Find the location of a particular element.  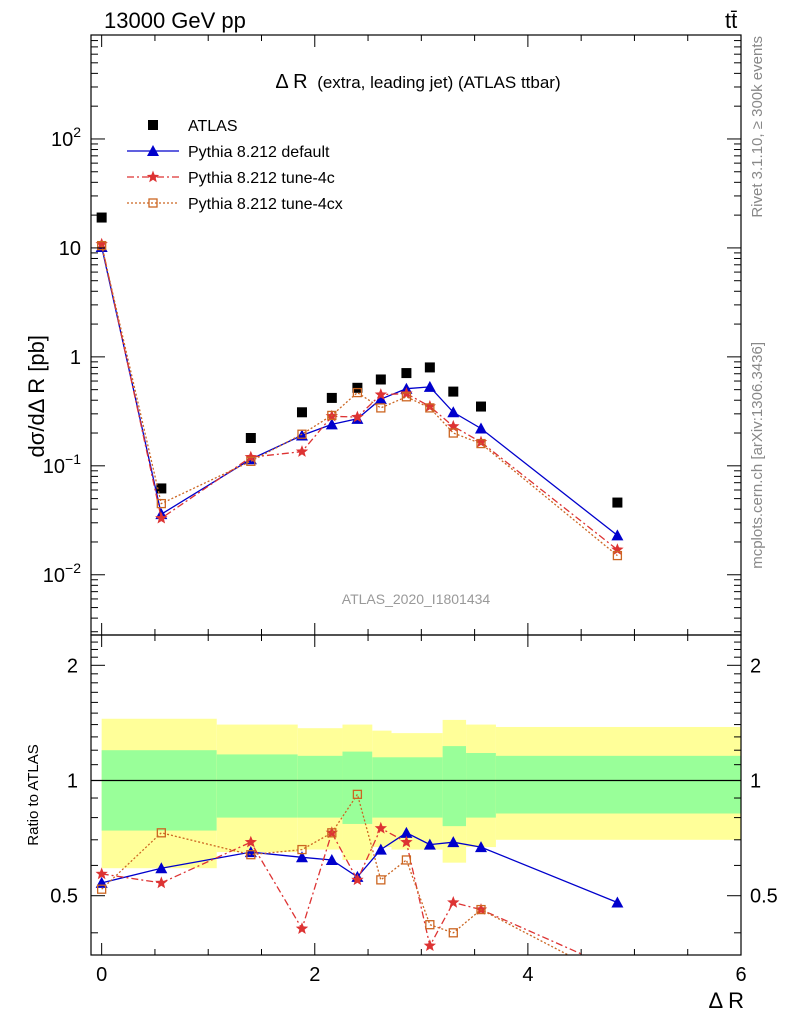

ratio-y-tick-label: 2 is located at coordinates (72, 666).